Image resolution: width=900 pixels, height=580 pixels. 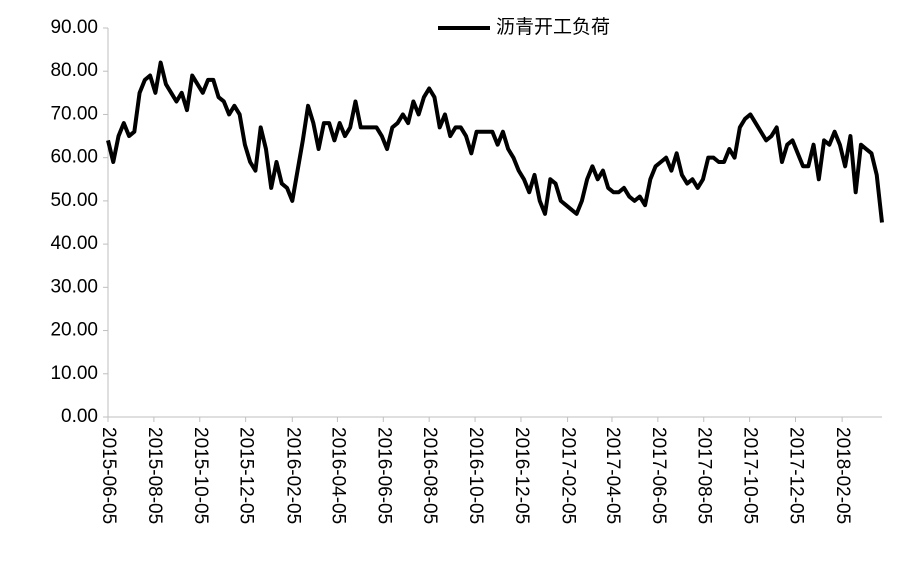 I want to click on x-tick-label: 2017-06-05, so click(x=658, y=475).